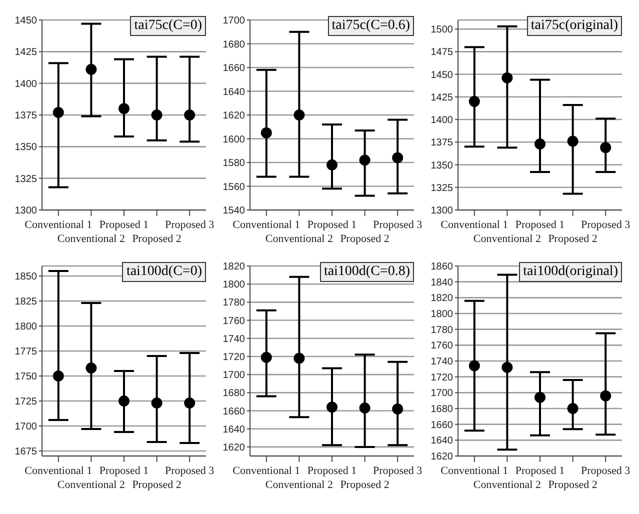 The width and height of the screenshot is (639, 514). I want to click on y-tick-label: 1750, so click(26, 377).